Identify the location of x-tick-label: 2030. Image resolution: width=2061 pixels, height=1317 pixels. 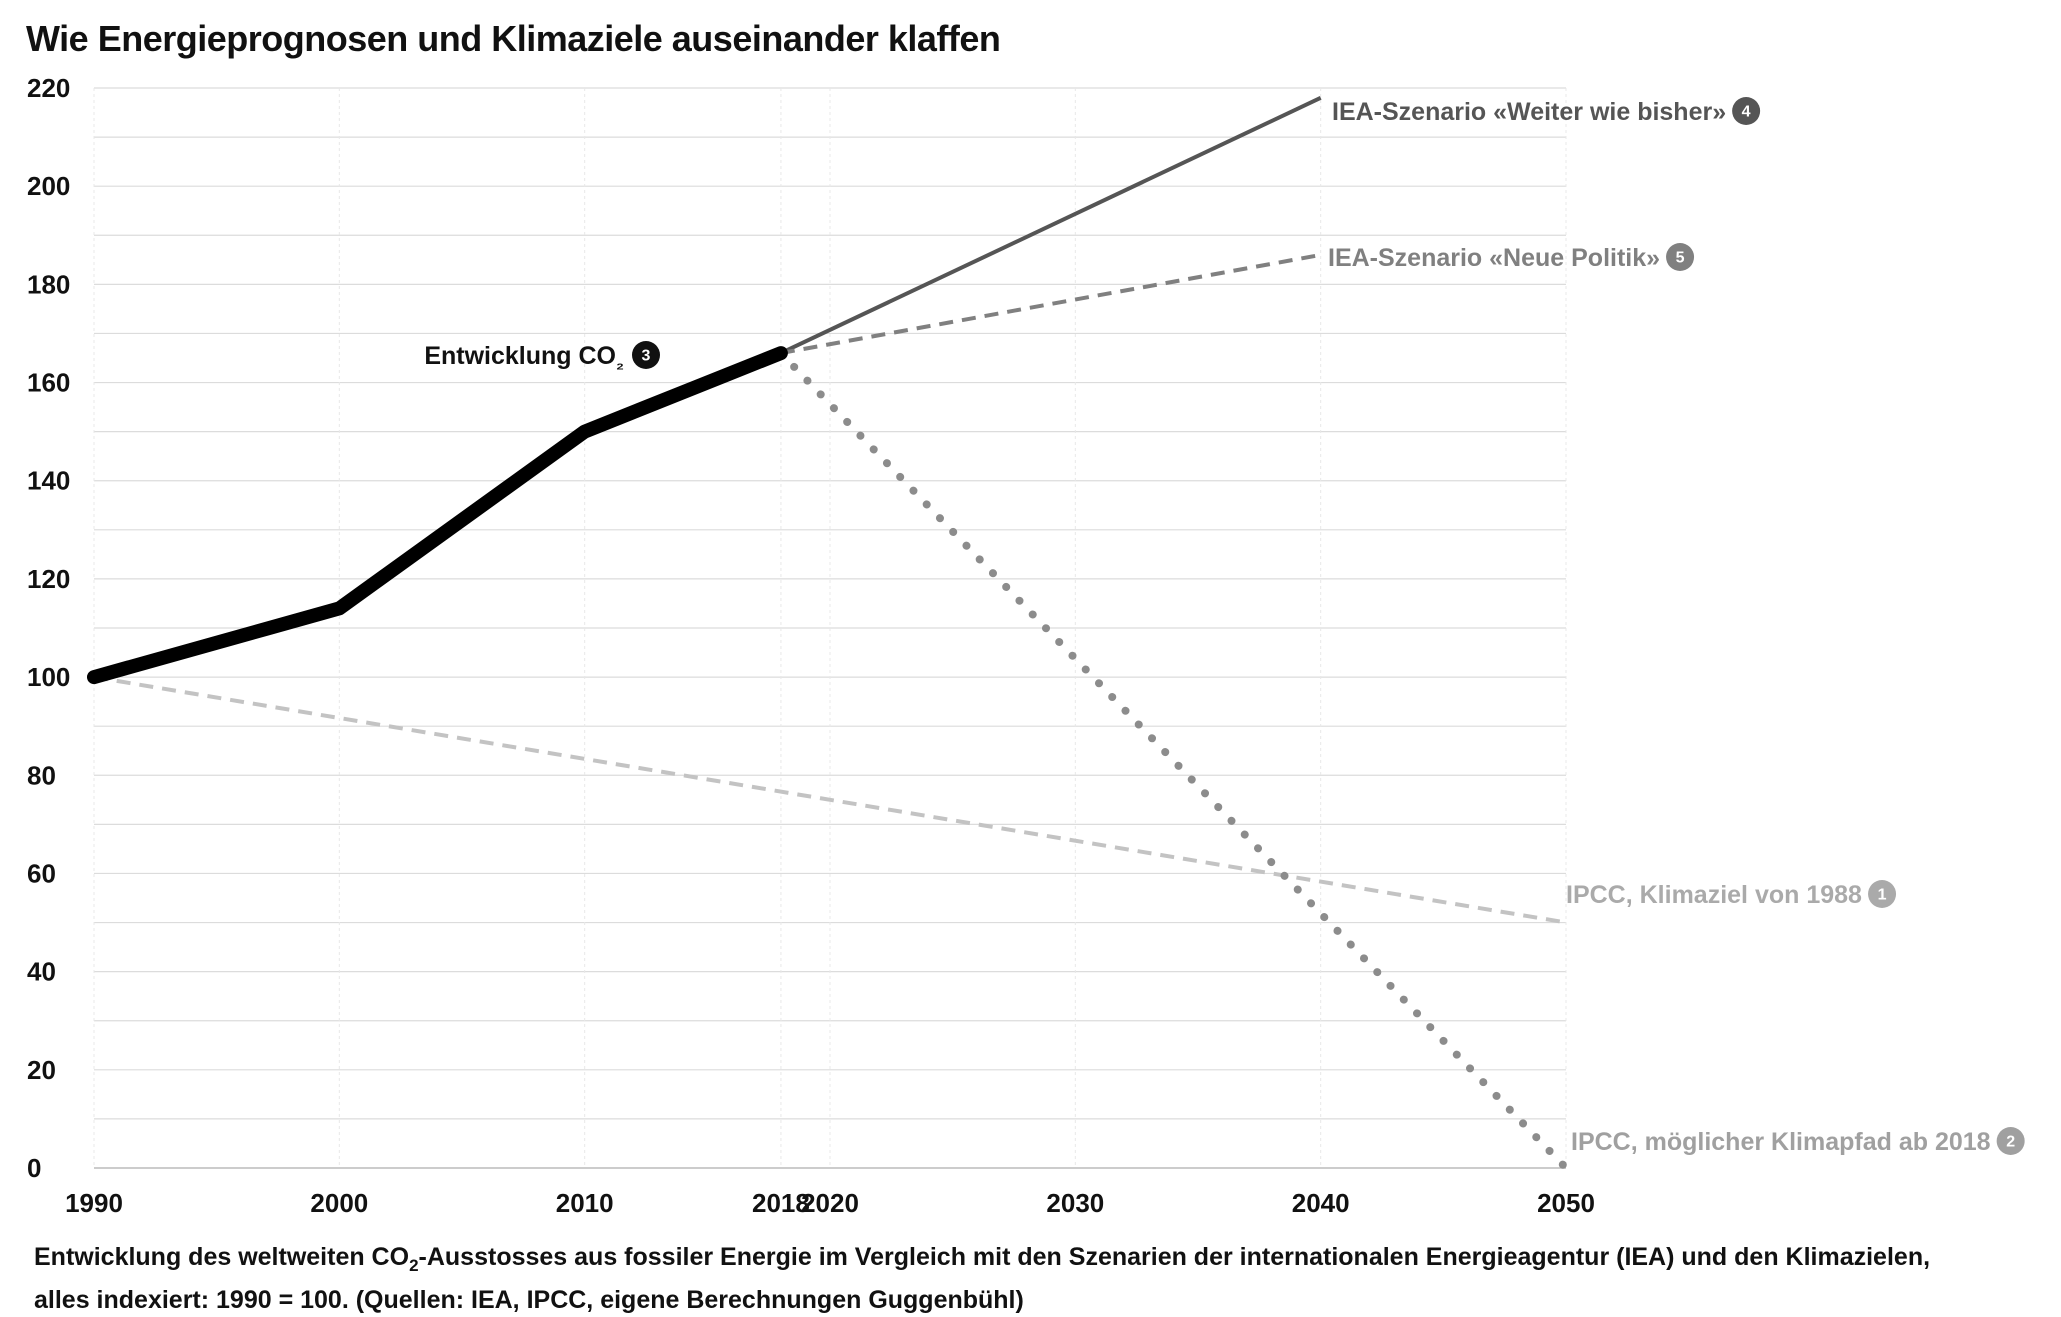
(1075, 1203).